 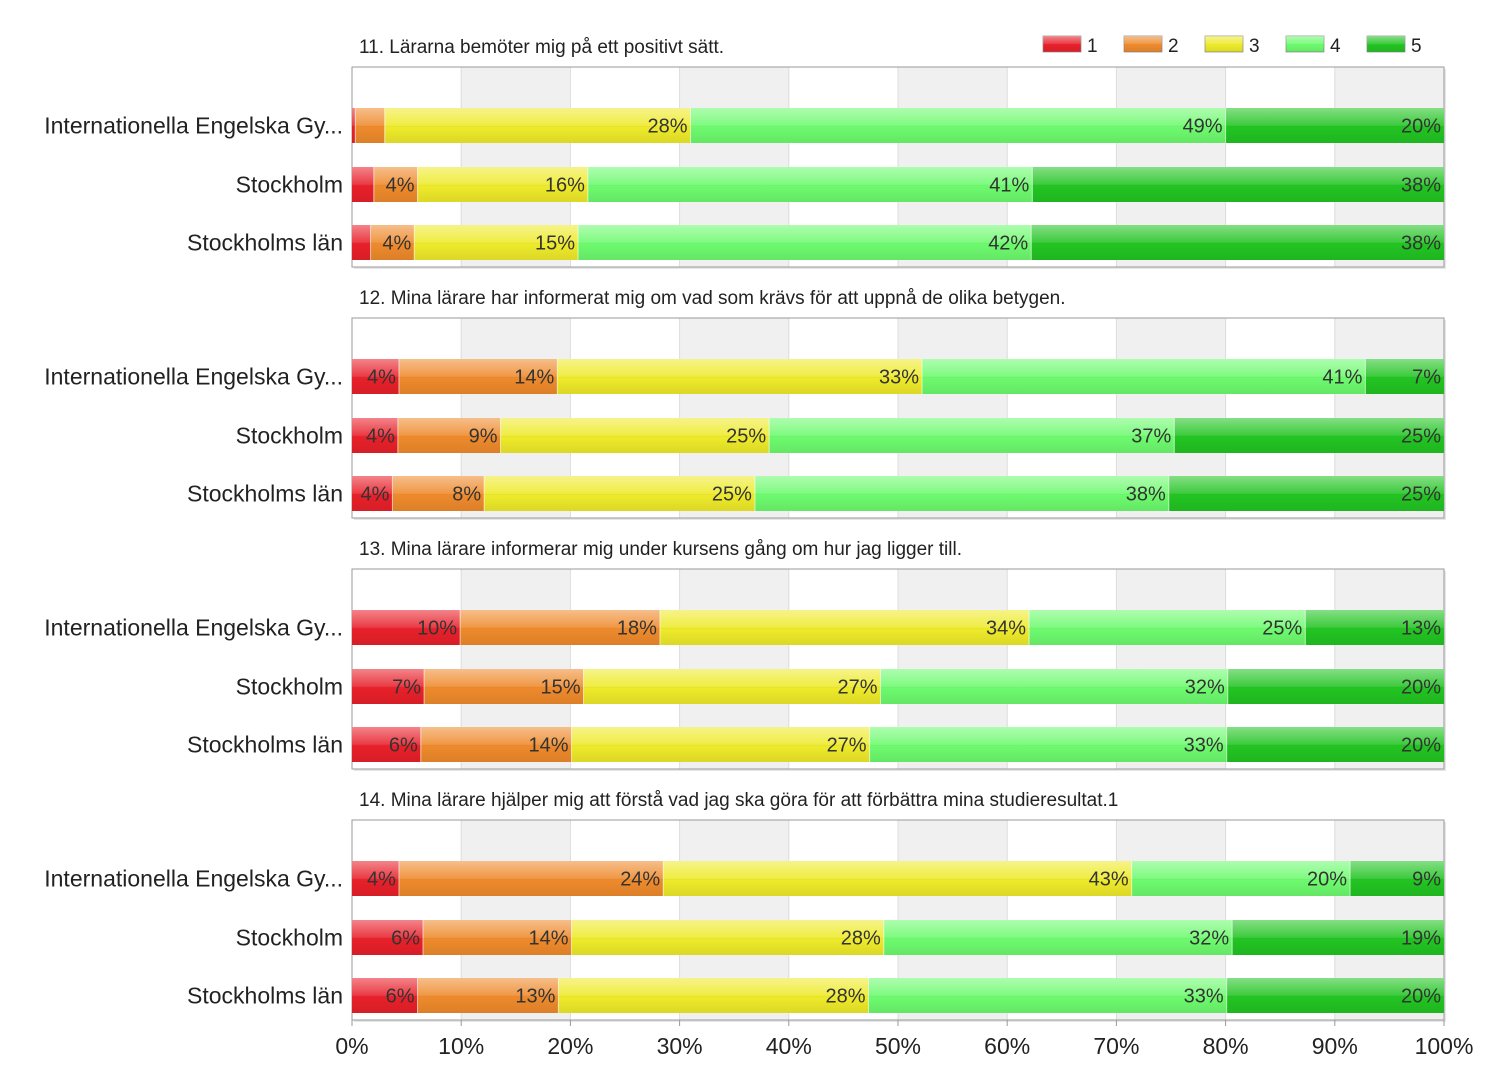 What do you see at coordinates (351, 1046) in the screenshot?
I see `x-tick-label: 0%` at bounding box center [351, 1046].